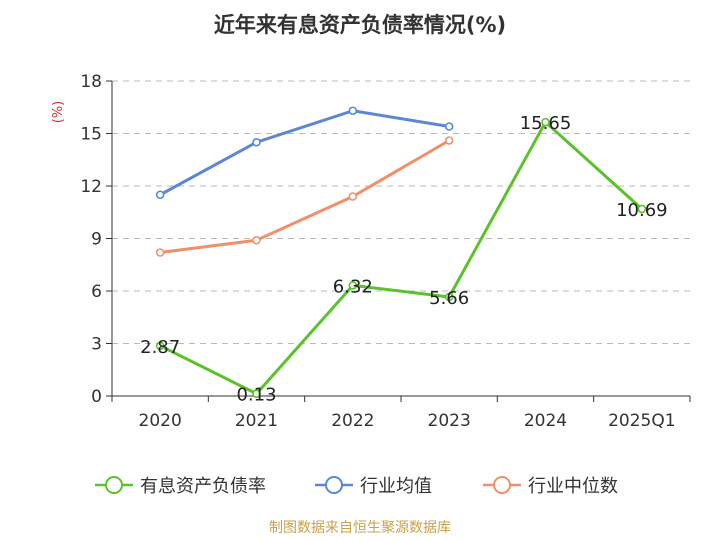 The height and width of the screenshot is (540, 720). What do you see at coordinates (360, 25) in the screenshot?
I see `chart-title: 近年来有息资产负债率情况(%)` at bounding box center [360, 25].